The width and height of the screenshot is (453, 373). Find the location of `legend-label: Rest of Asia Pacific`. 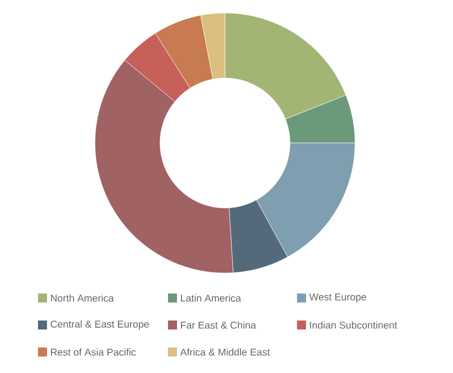

legend-label: Rest of Asia Pacific is located at coordinates (93, 352).